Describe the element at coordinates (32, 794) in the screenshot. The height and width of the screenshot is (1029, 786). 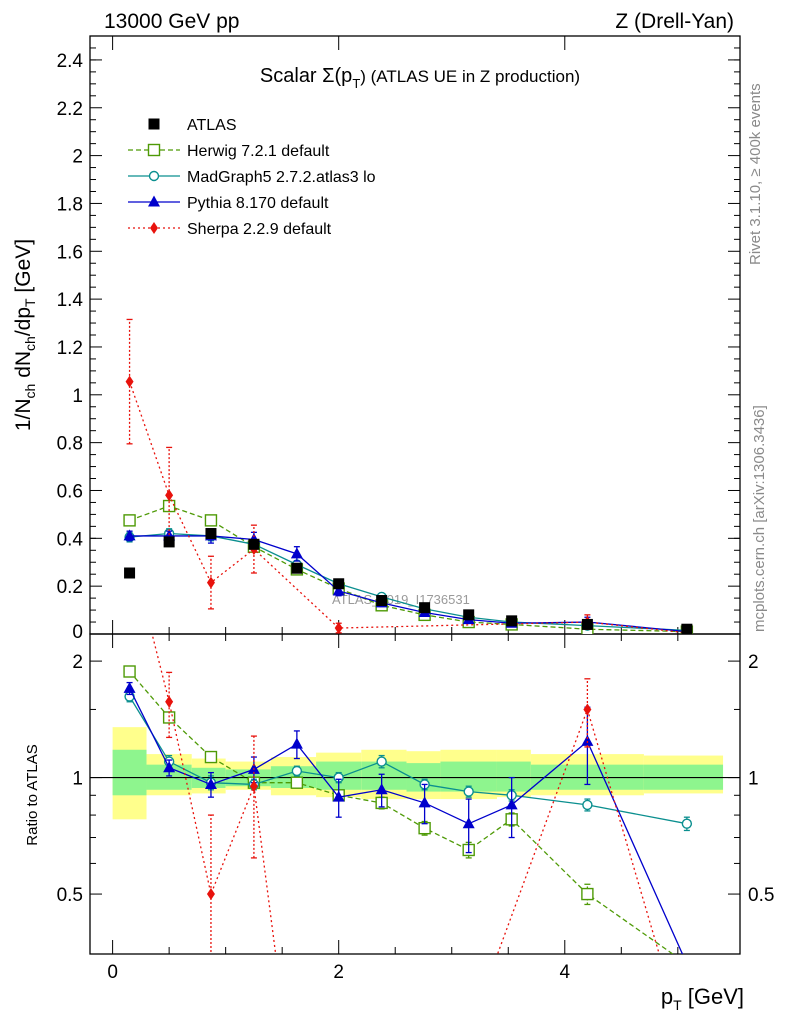
I see `ratio-y-axis-label: Ratio to ATLAS` at that location.